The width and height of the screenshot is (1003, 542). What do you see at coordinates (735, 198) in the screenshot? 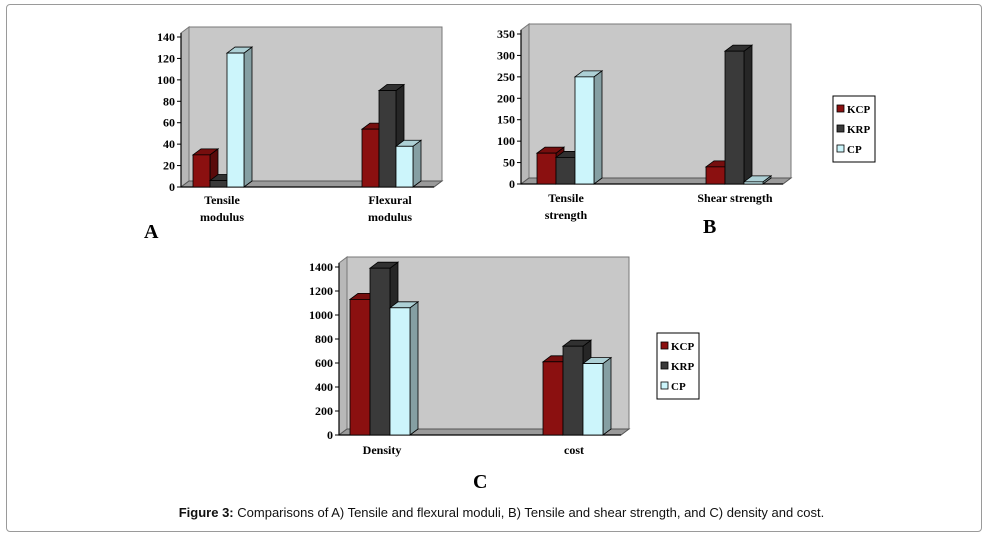
I see `category-label: Shear strength` at bounding box center [735, 198].